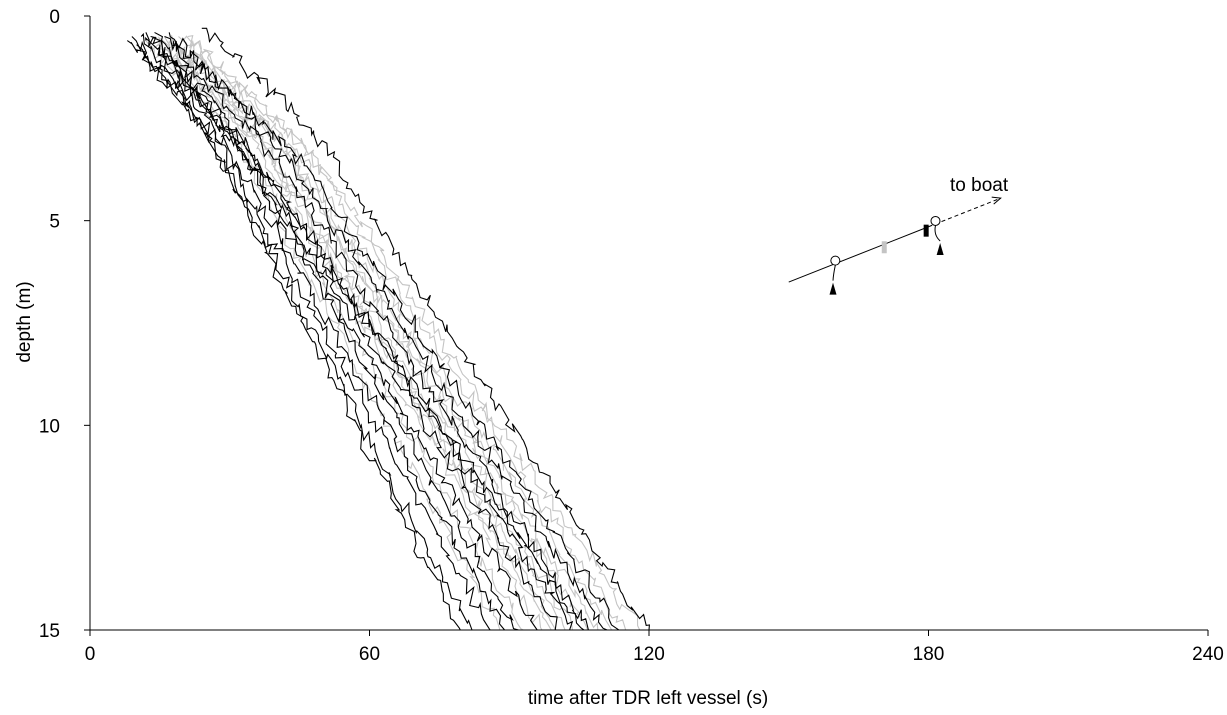 The height and width of the screenshot is (715, 1227). Describe the element at coordinates (24, 321) in the screenshot. I see `y-axis-title: depth (m)` at that location.